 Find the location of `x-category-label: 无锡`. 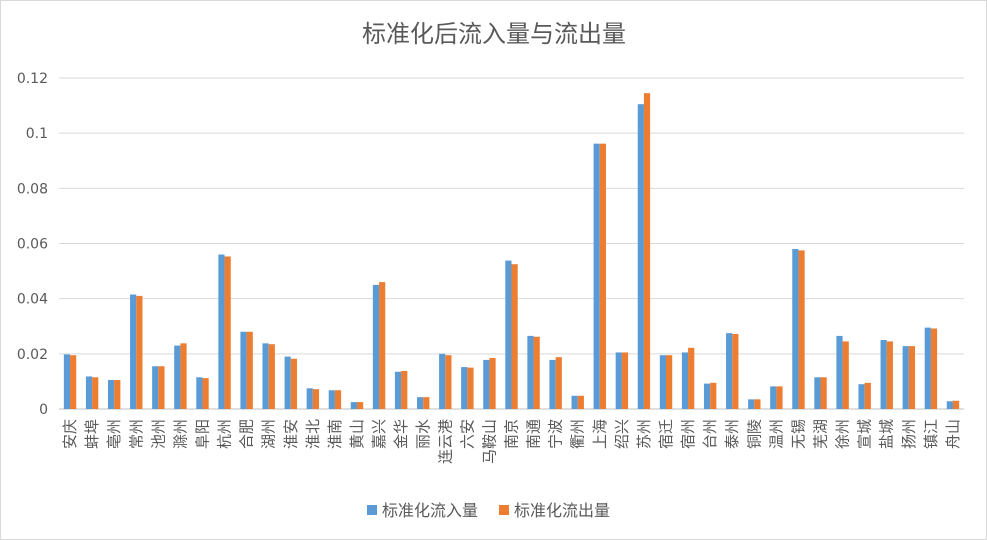

x-category-label: 无锡 is located at coordinates (798, 434).